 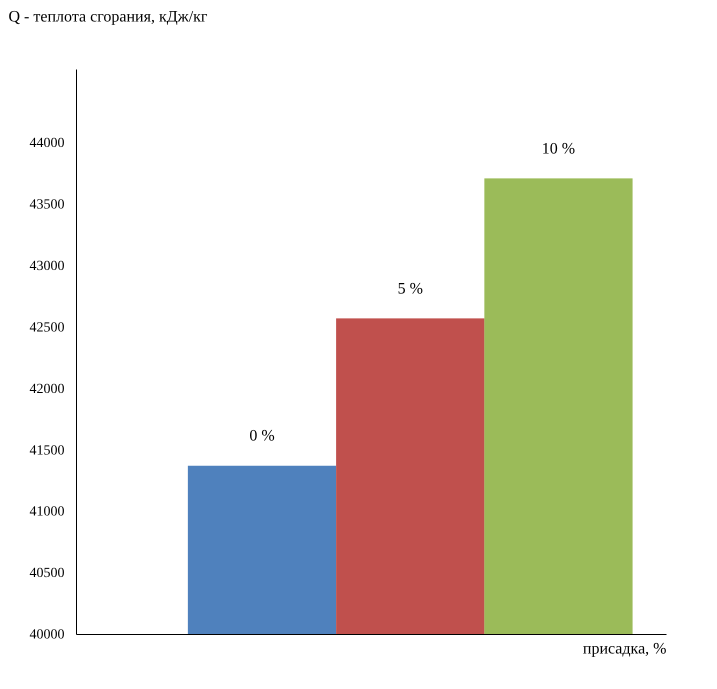 What do you see at coordinates (410, 289) in the screenshot?
I see `x-tick-label: 5 %` at bounding box center [410, 289].